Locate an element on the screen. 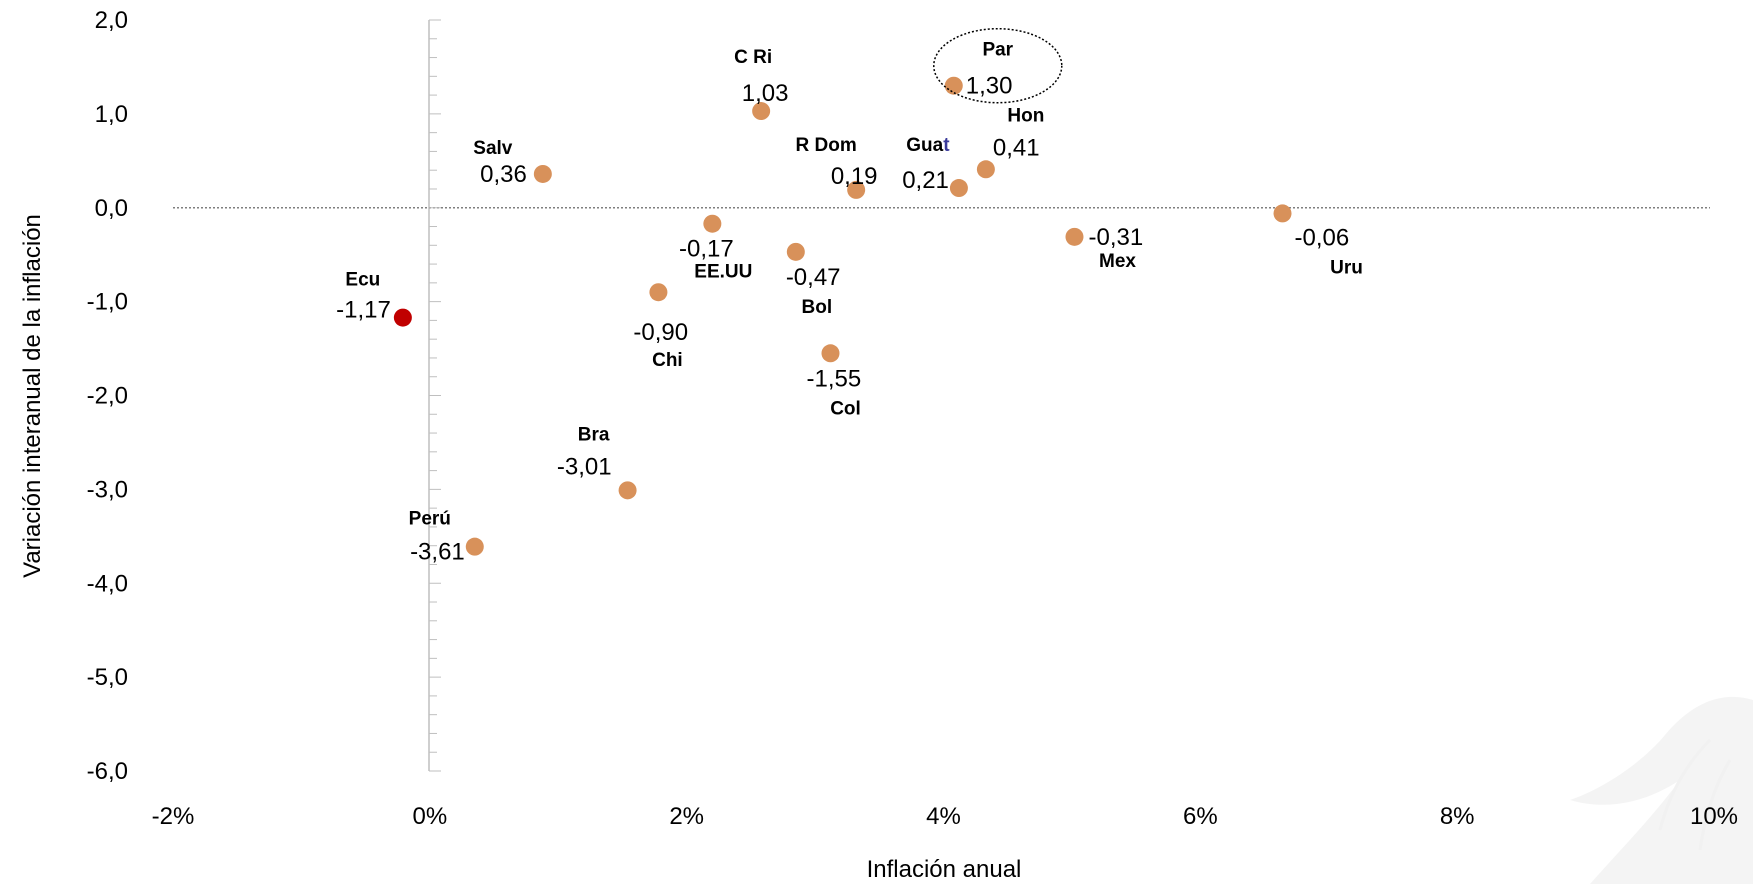 This screenshot has height=884, width=1753. x-tick-label: -2% is located at coordinates (173, 816).